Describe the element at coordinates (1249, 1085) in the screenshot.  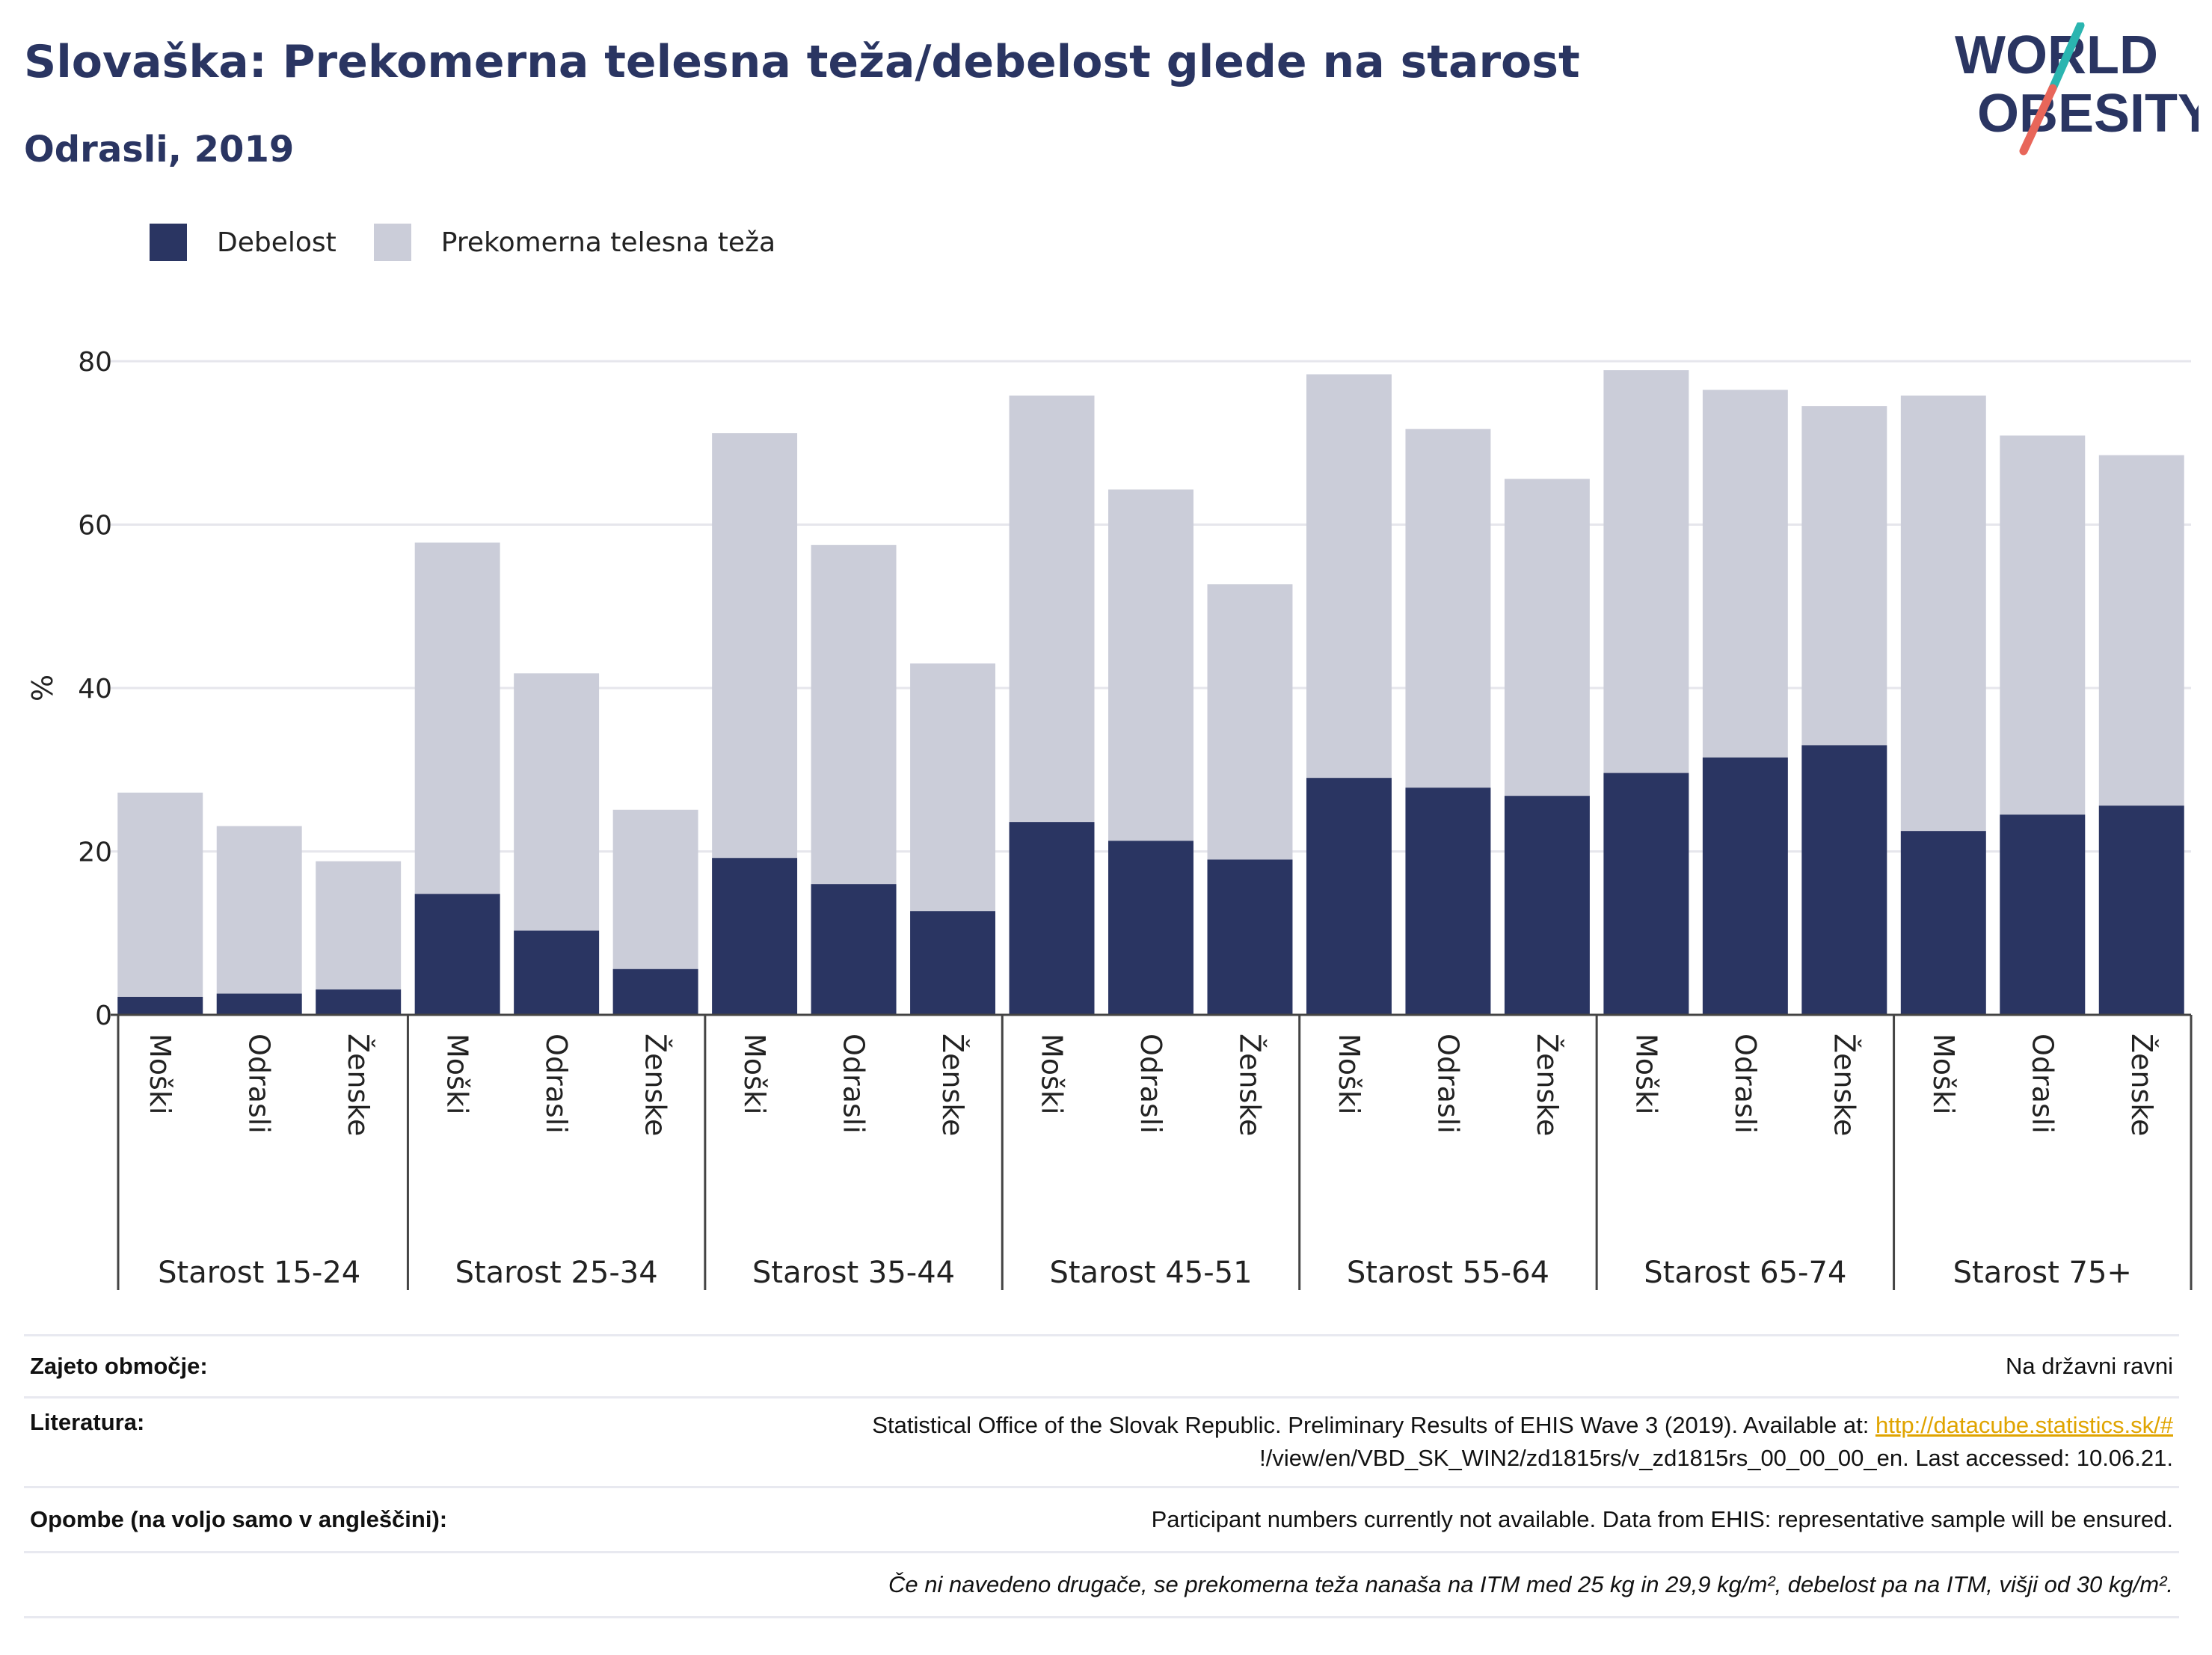
I see `x-tick-label-11: Ženske` at that location.